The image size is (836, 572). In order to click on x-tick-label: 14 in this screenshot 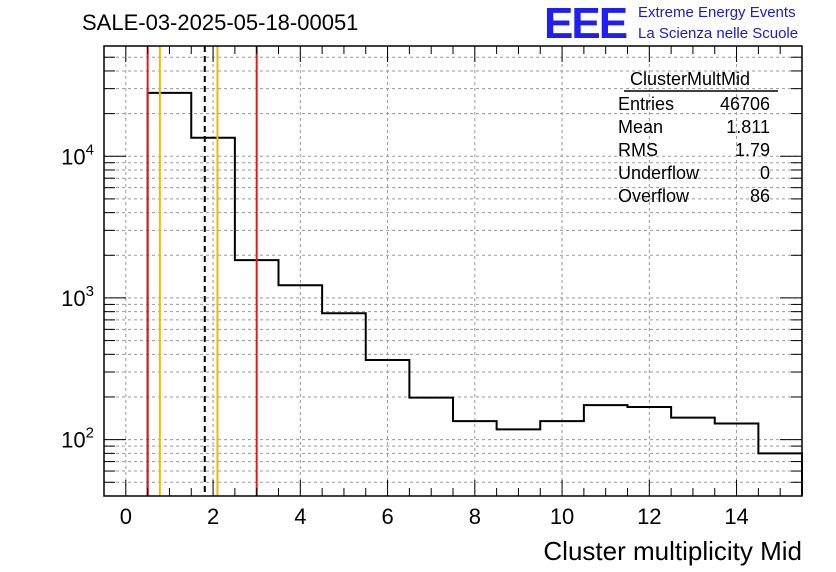, I will do `click(736, 516)`.